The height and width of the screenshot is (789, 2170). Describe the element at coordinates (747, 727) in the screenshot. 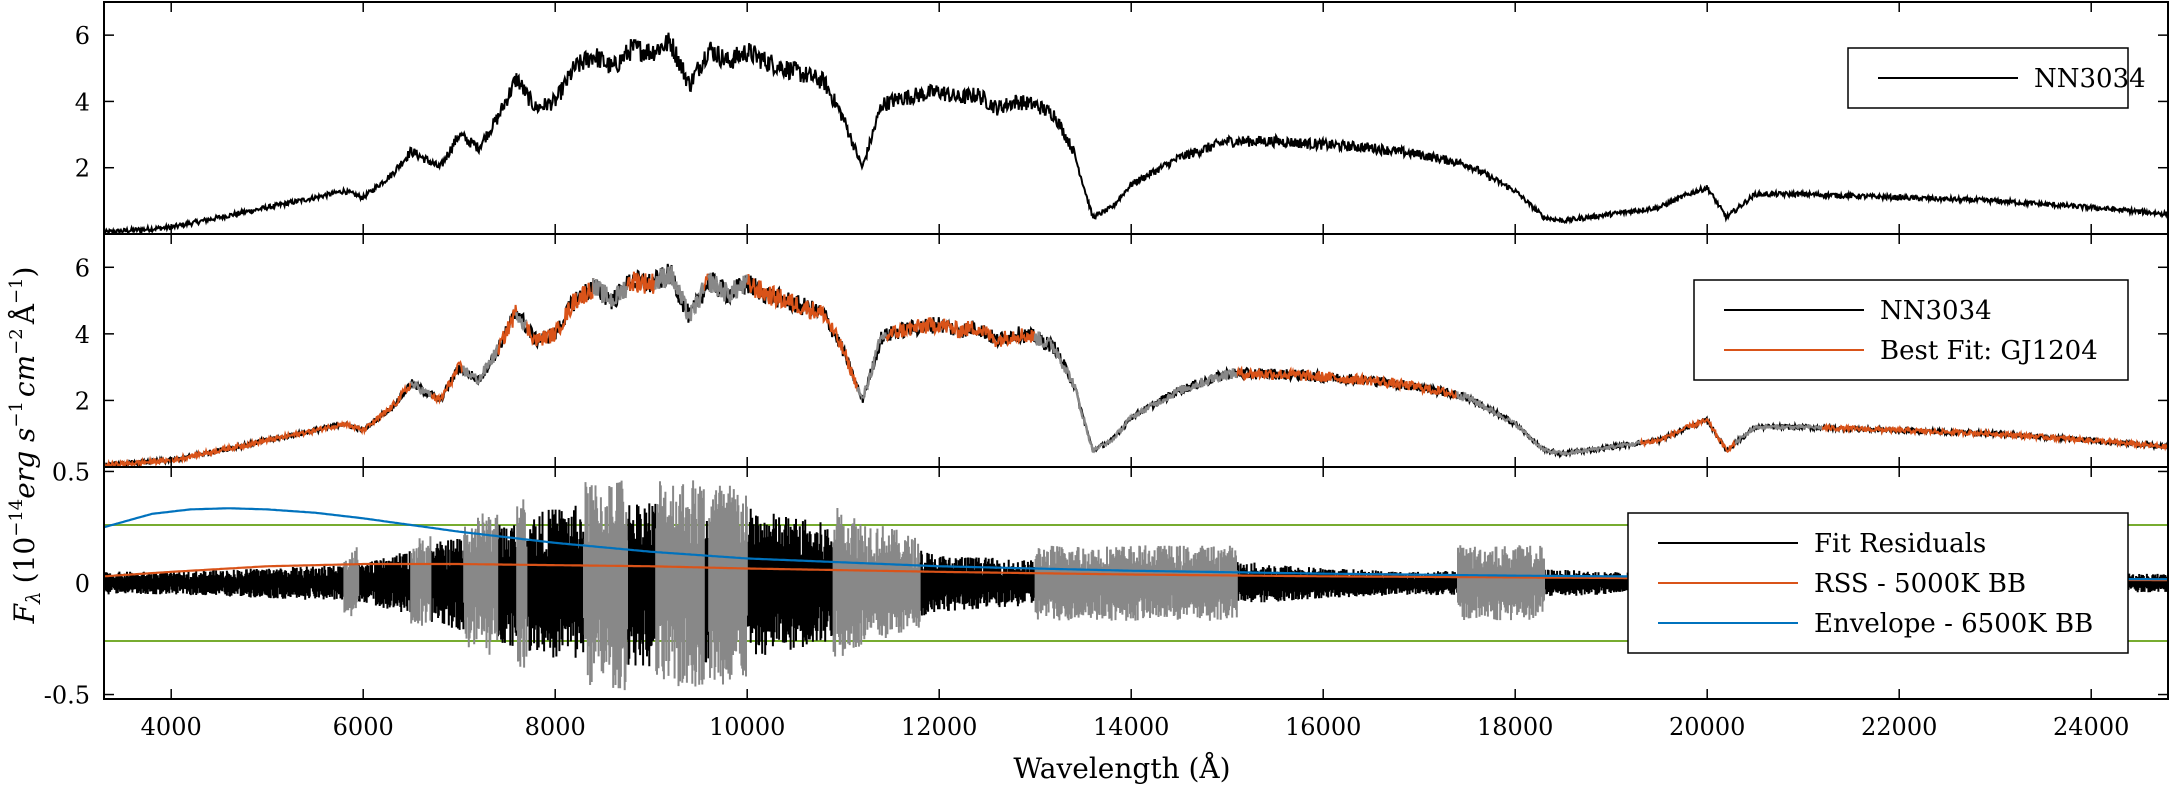

I see `x-tick-label: 10000` at that location.